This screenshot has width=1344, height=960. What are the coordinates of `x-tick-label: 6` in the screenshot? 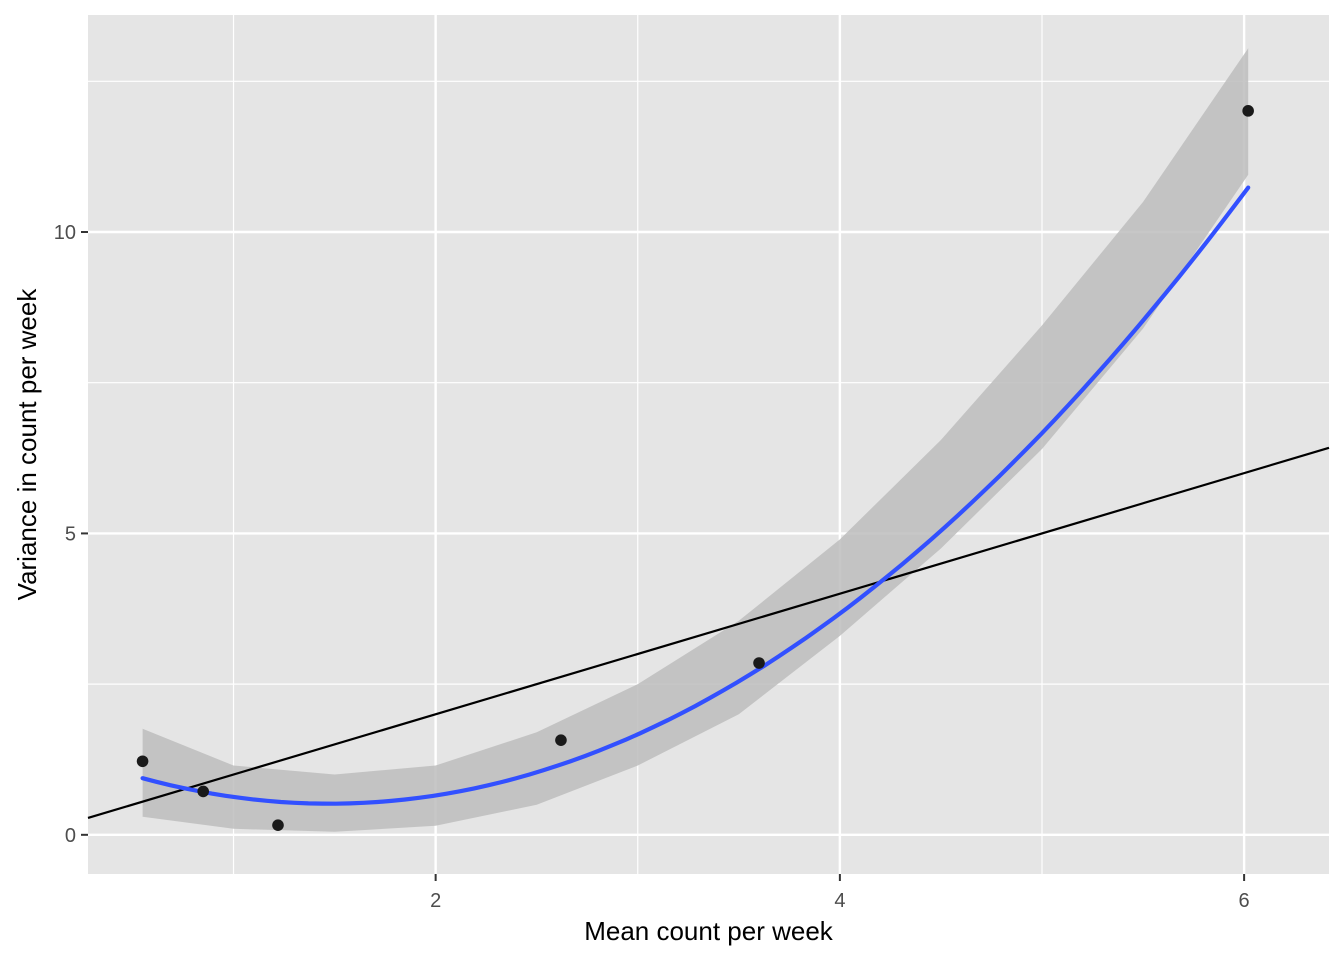 It's located at (1244, 901).